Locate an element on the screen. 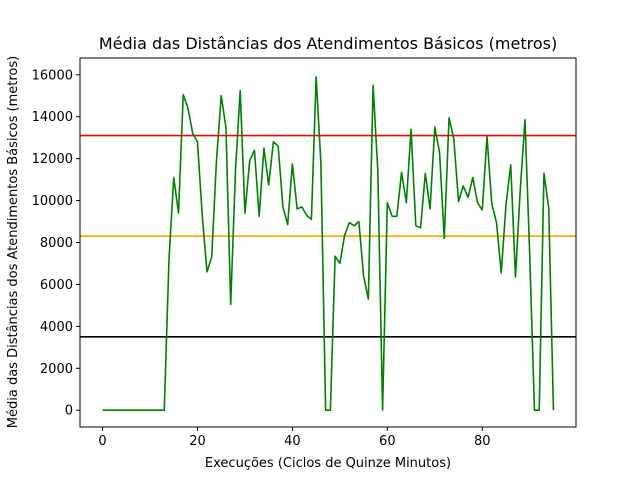 The width and height of the screenshot is (640, 480). y-tick-label: 8000 is located at coordinates (56, 243).